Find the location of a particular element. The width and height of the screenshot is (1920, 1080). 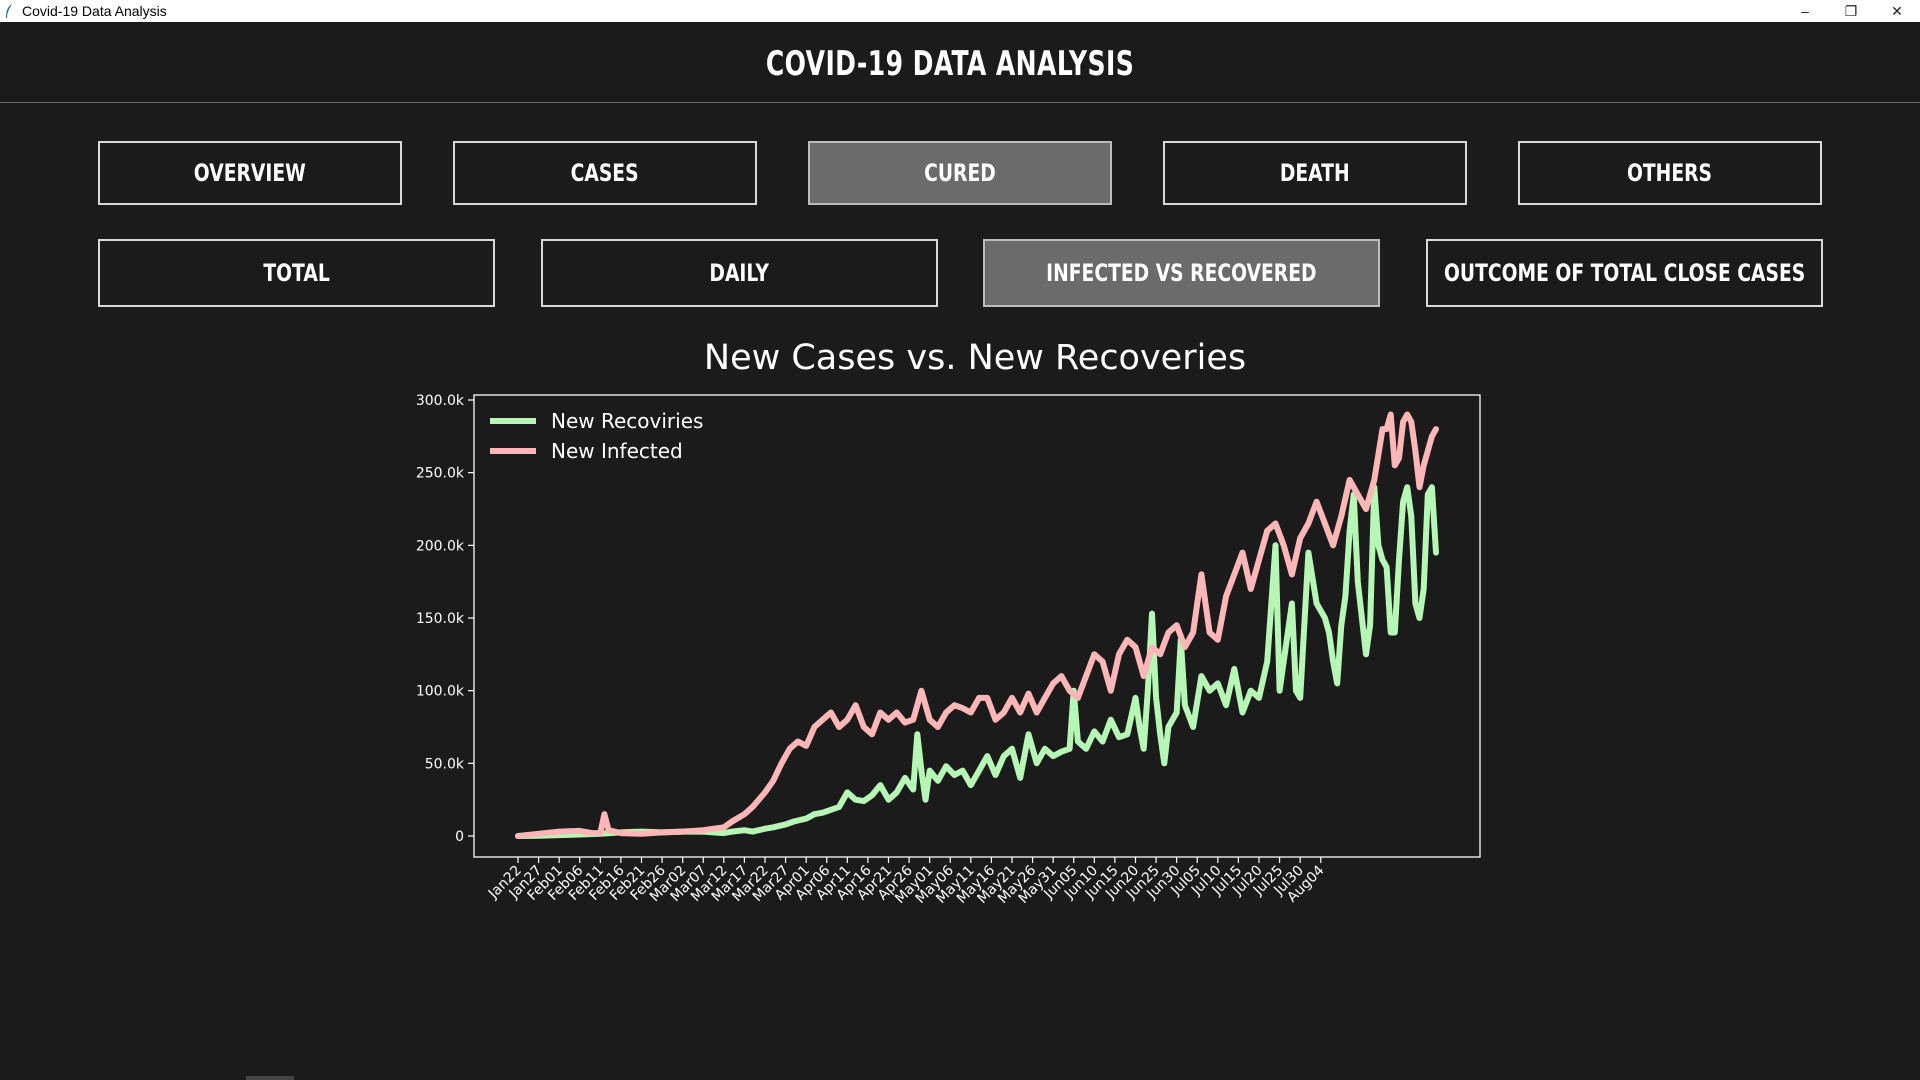

tab-death: DEATH is located at coordinates (1315, 173).